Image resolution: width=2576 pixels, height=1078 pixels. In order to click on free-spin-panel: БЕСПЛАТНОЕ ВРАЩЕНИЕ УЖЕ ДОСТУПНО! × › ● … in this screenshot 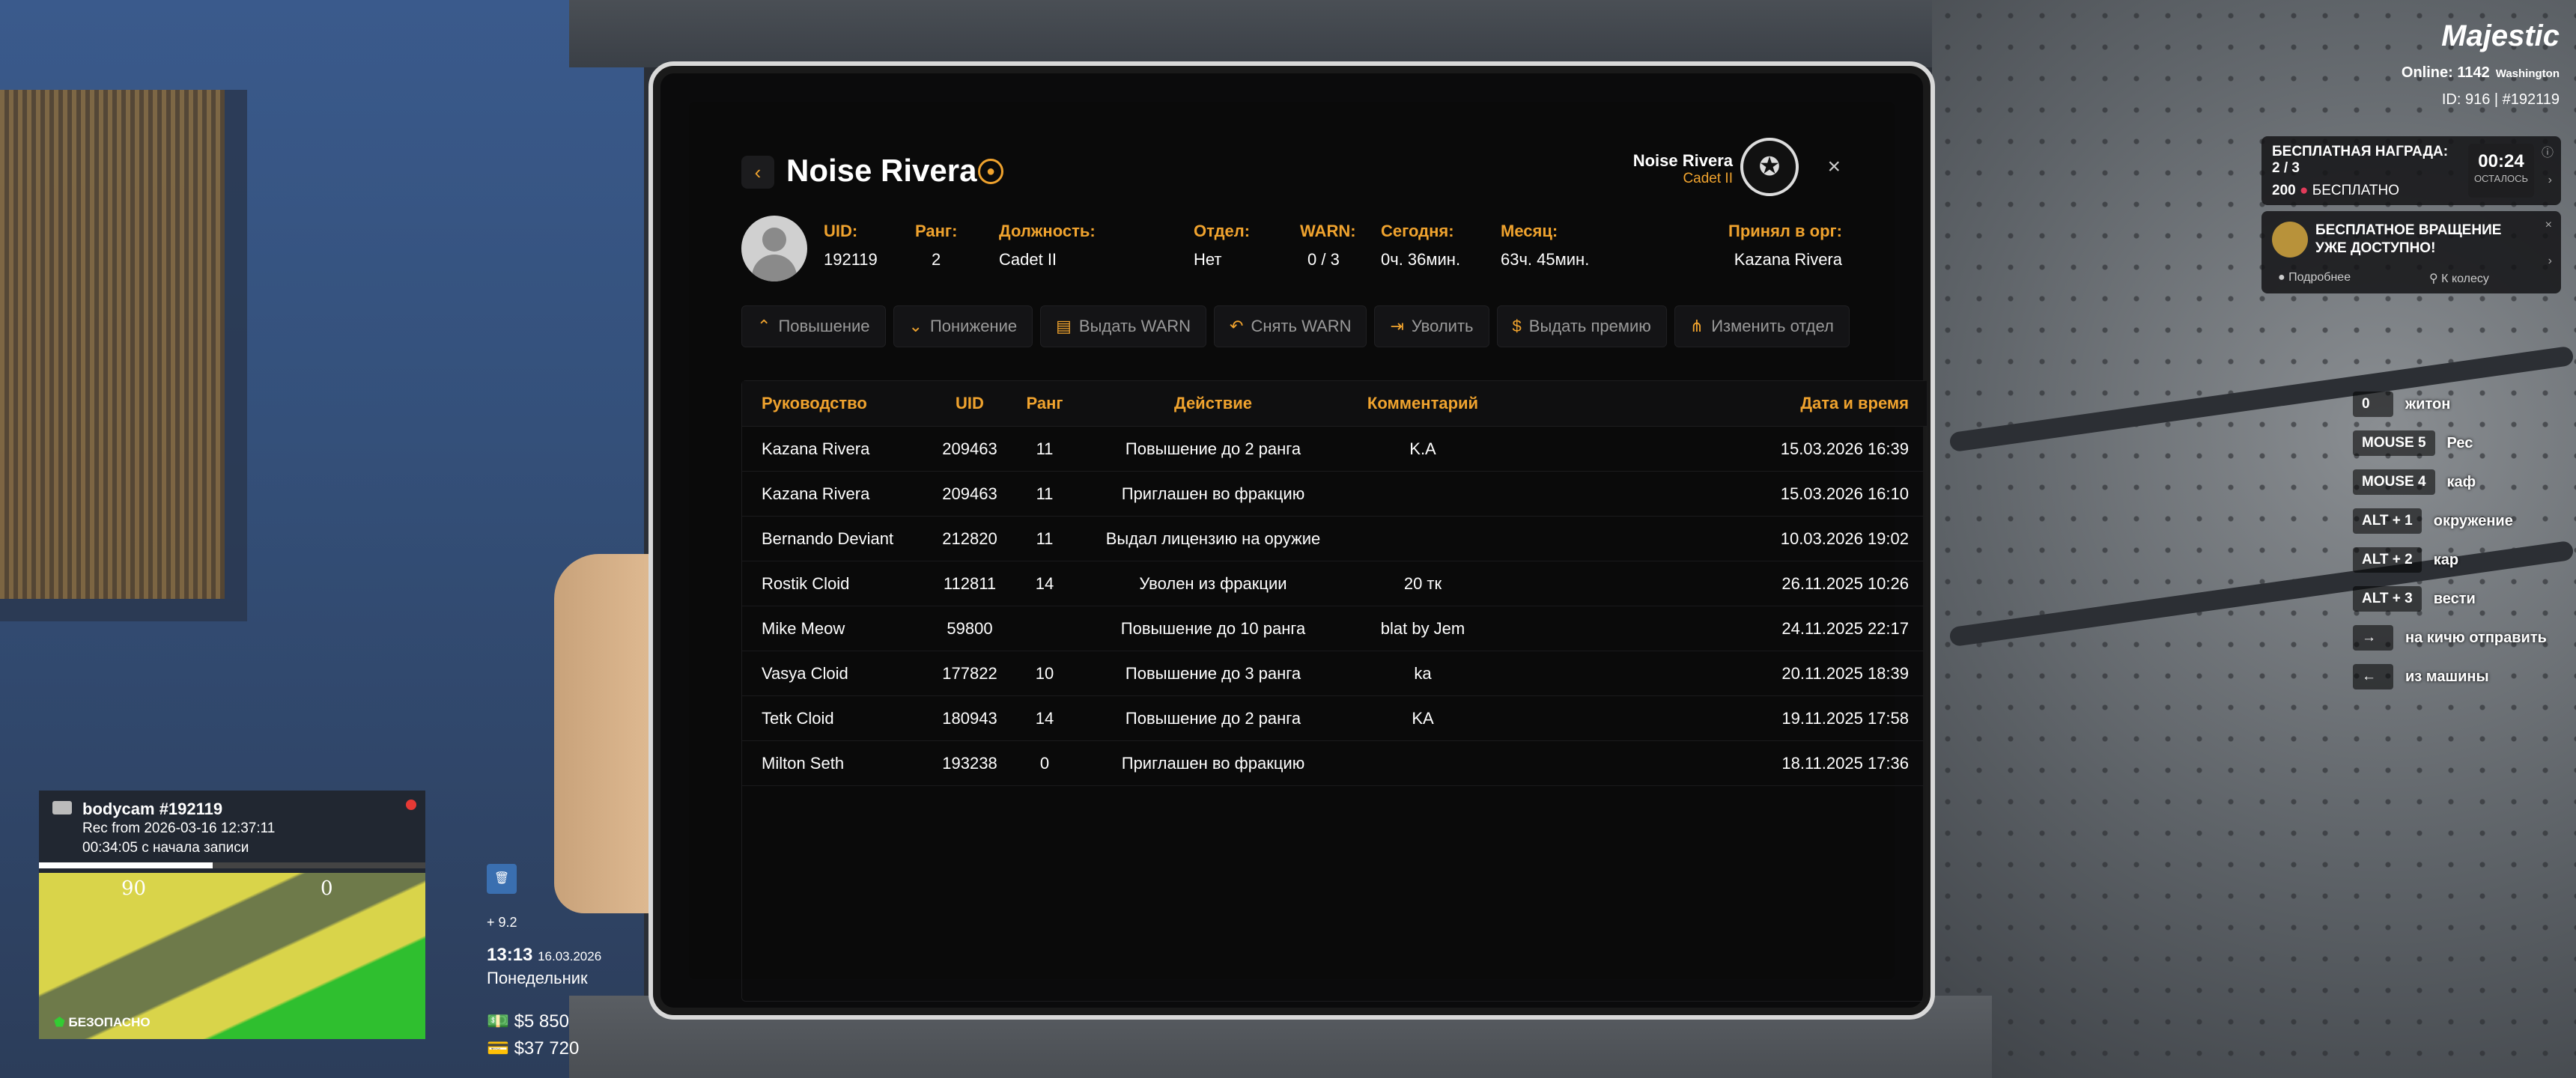, I will do `click(2411, 252)`.